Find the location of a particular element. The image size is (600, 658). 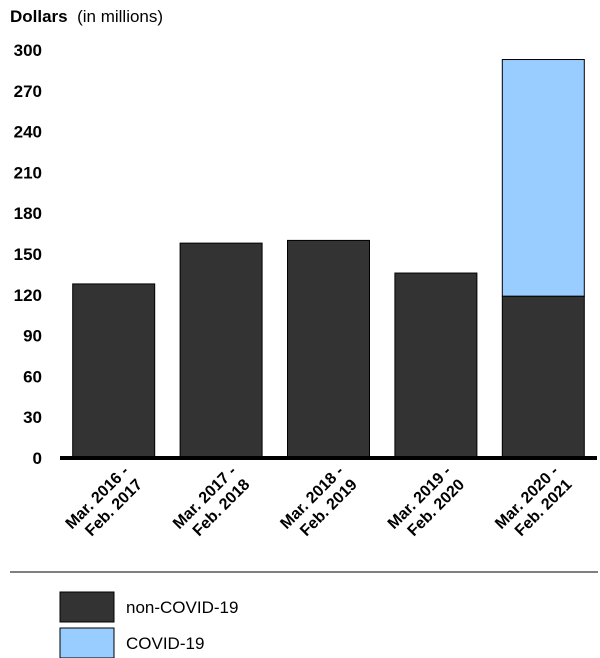

x-tick-label: Mar. 2018 -Feb. 2019 is located at coordinates (318, 504).